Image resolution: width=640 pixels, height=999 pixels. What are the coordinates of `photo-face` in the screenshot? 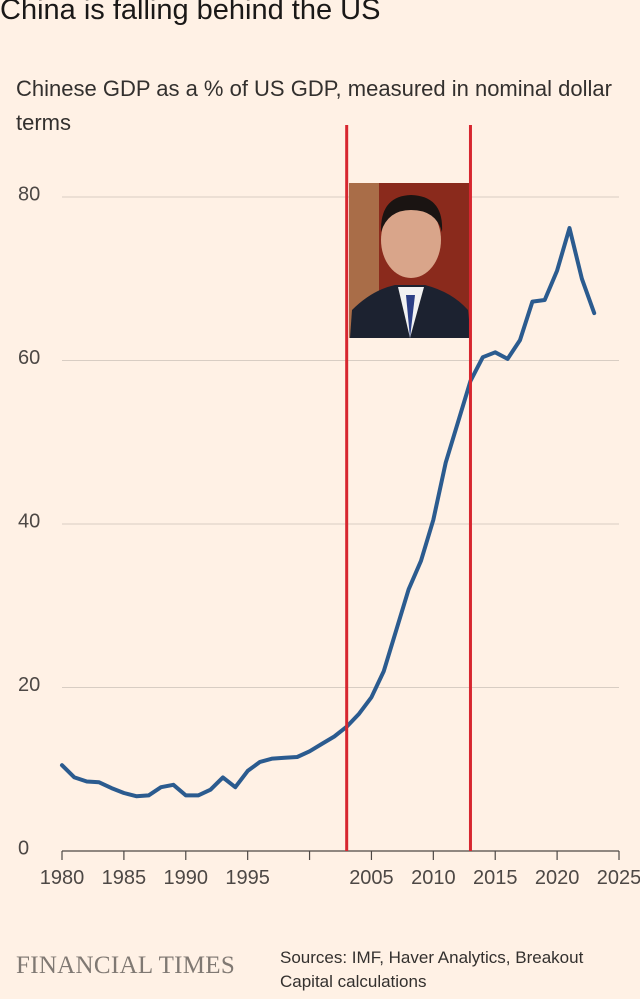 It's located at (411, 240).